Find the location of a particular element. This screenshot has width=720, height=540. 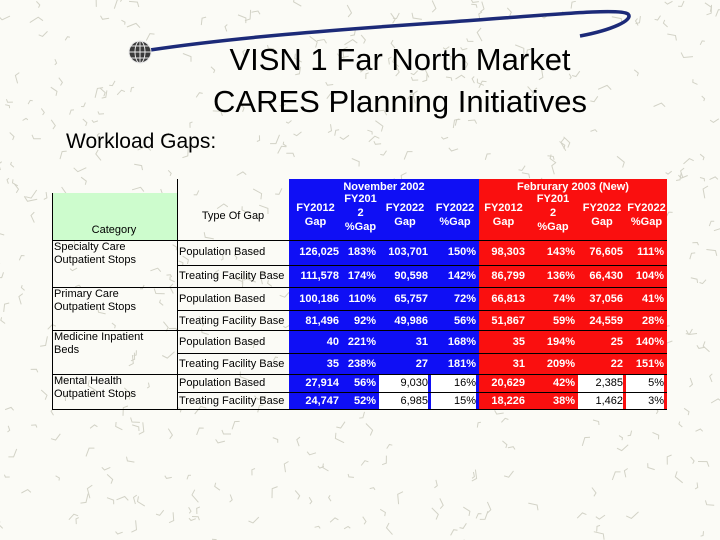

column-header: FY2022 Gap is located at coordinates (602, 216).